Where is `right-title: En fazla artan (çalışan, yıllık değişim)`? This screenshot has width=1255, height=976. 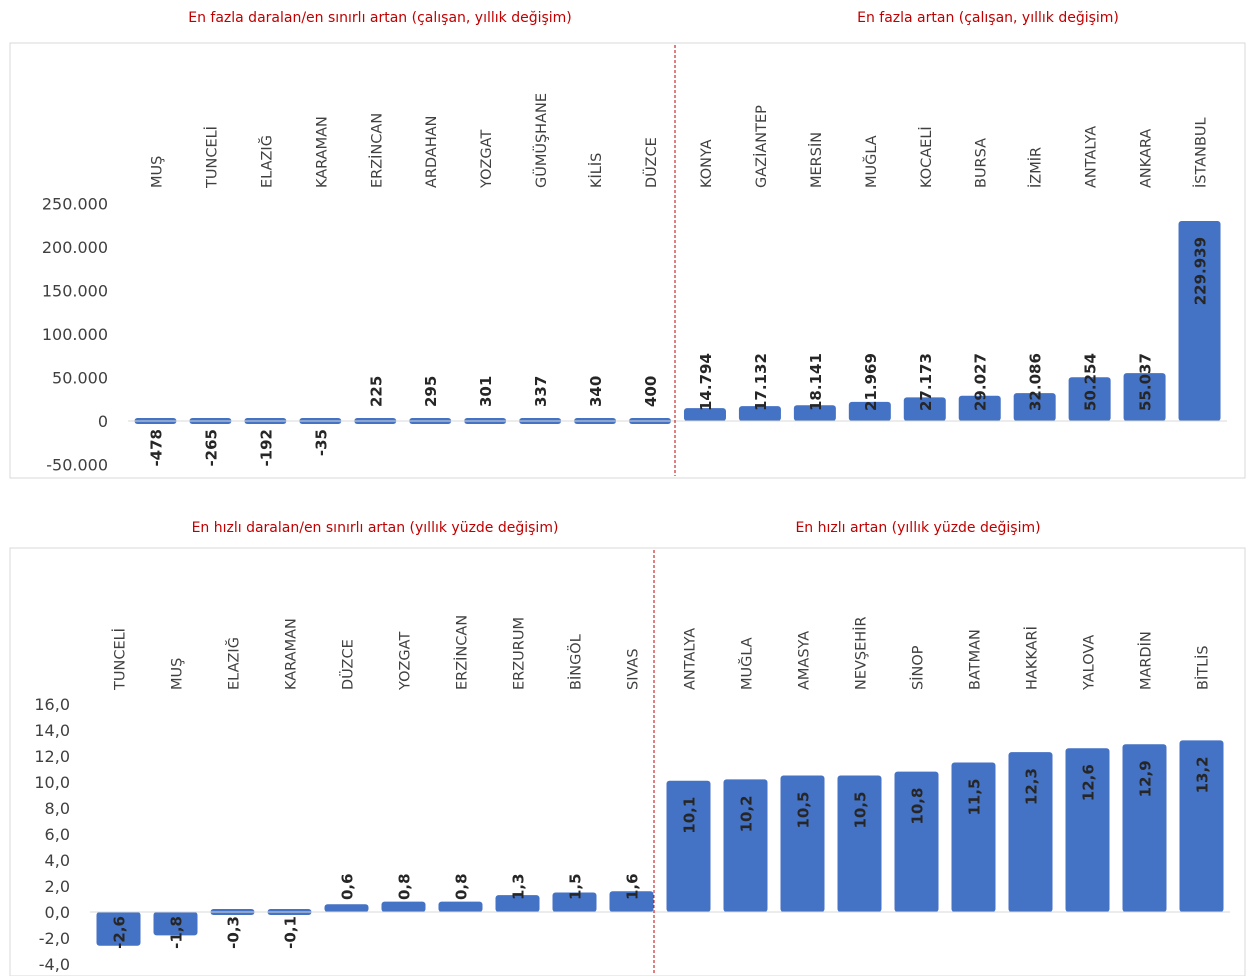
right-title: En fazla artan (çalışan, yıllık değişim) is located at coordinates (988, 18).